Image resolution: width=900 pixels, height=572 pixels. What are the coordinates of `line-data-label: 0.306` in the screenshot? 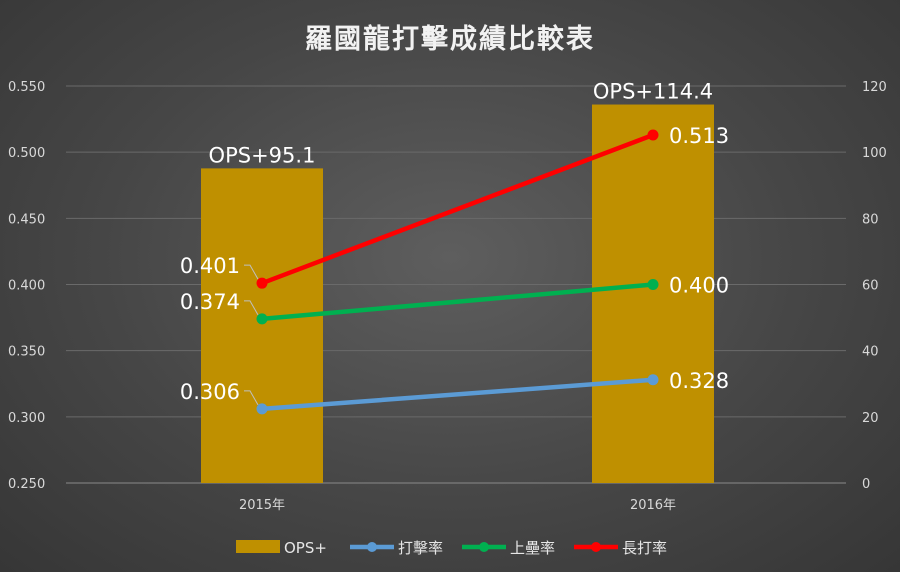 It's located at (210, 392).